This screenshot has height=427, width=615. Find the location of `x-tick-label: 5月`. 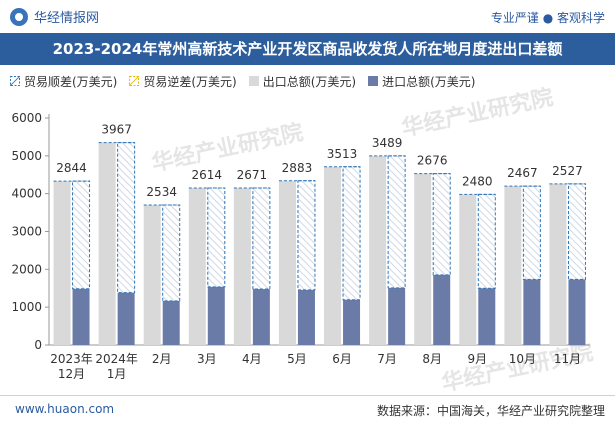

x-tick-label: 5月 is located at coordinates (297, 359).